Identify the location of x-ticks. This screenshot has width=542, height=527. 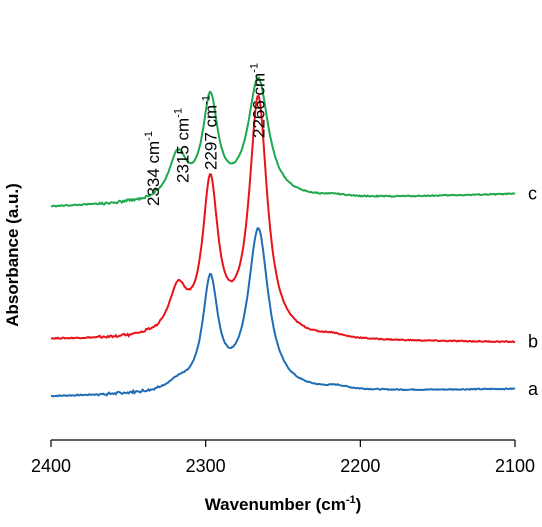
(283, 443).